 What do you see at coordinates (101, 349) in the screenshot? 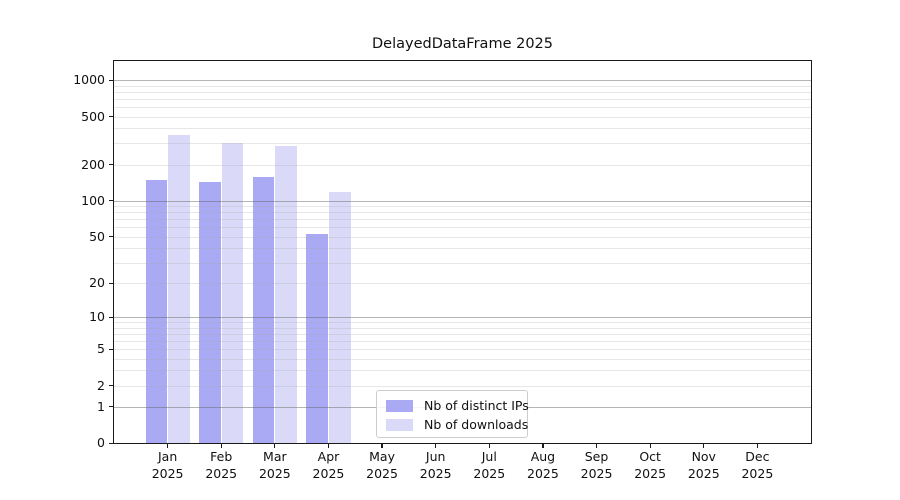
I see `y-tick-label: 5` at bounding box center [101, 349].